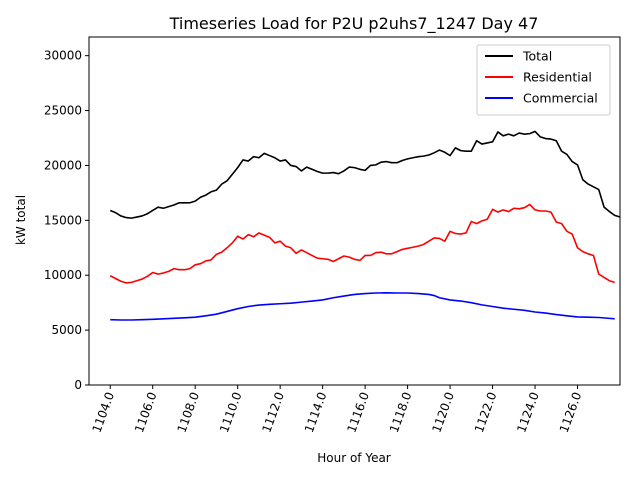 The width and height of the screenshot is (640, 480). What do you see at coordinates (78, 385) in the screenshot?
I see `y-tick-label: 0` at bounding box center [78, 385].